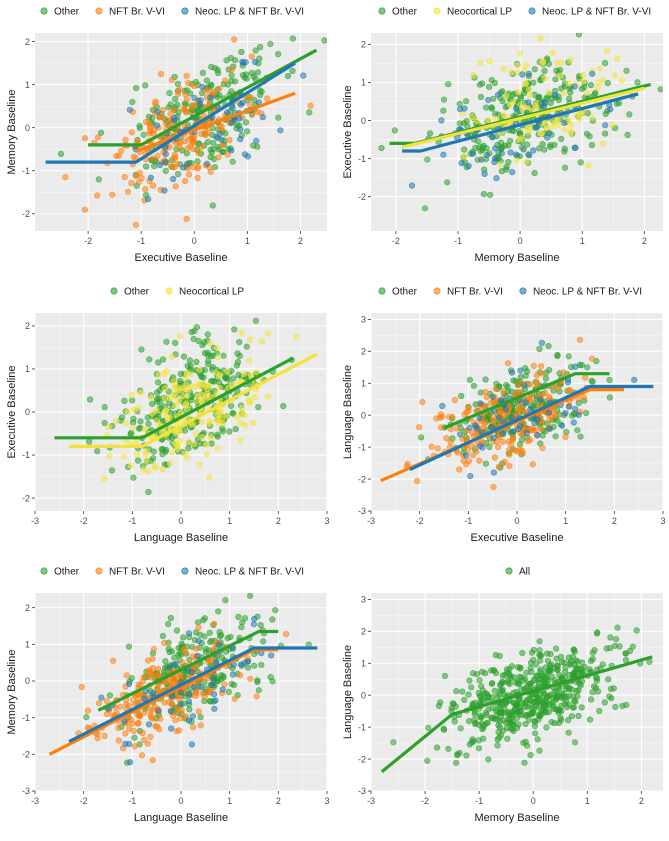 This screenshot has height=841, width=669. Describe the element at coordinates (181, 818) in the screenshot. I see `x-axis-label: Language Baseline` at that location.